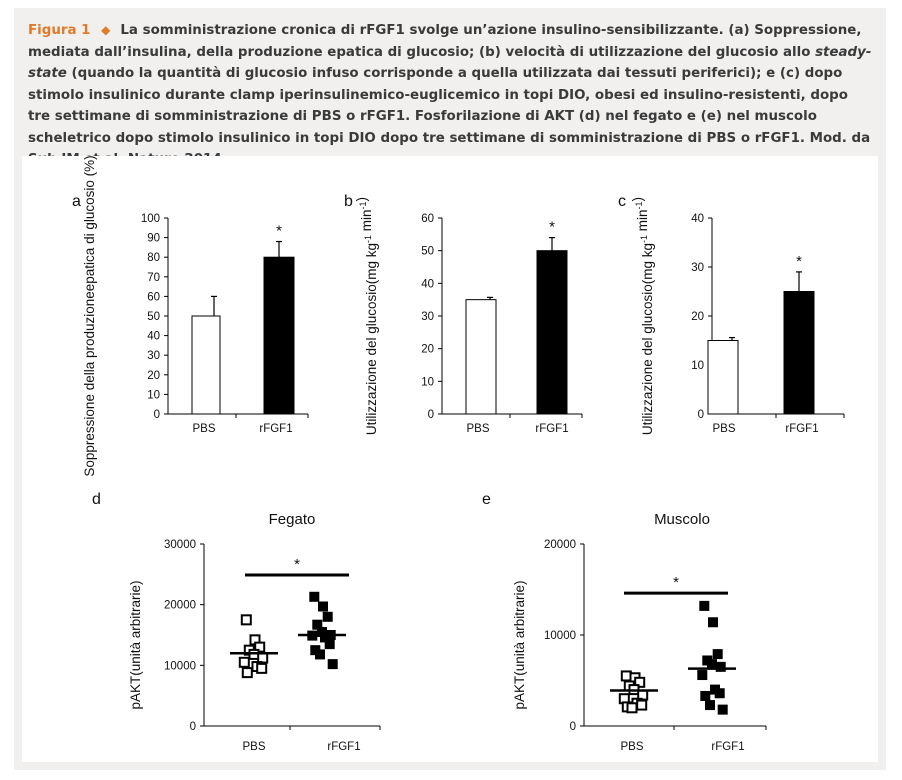 The image size is (902, 780). What do you see at coordinates (431, 415) in the screenshot?
I see `y-tick-label-b: 0` at bounding box center [431, 415].